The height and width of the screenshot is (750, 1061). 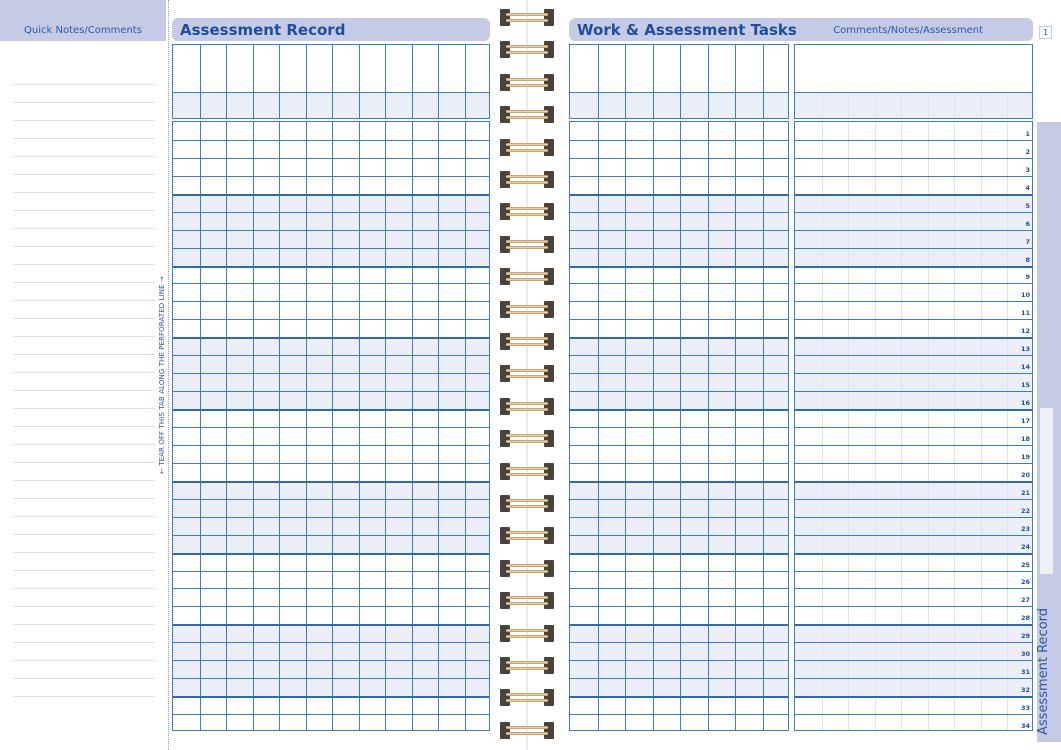 What do you see at coordinates (1043, 671) in the screenshot?
I see `side-tab-label: Assessment Record` at bounding box center [1043, 671].